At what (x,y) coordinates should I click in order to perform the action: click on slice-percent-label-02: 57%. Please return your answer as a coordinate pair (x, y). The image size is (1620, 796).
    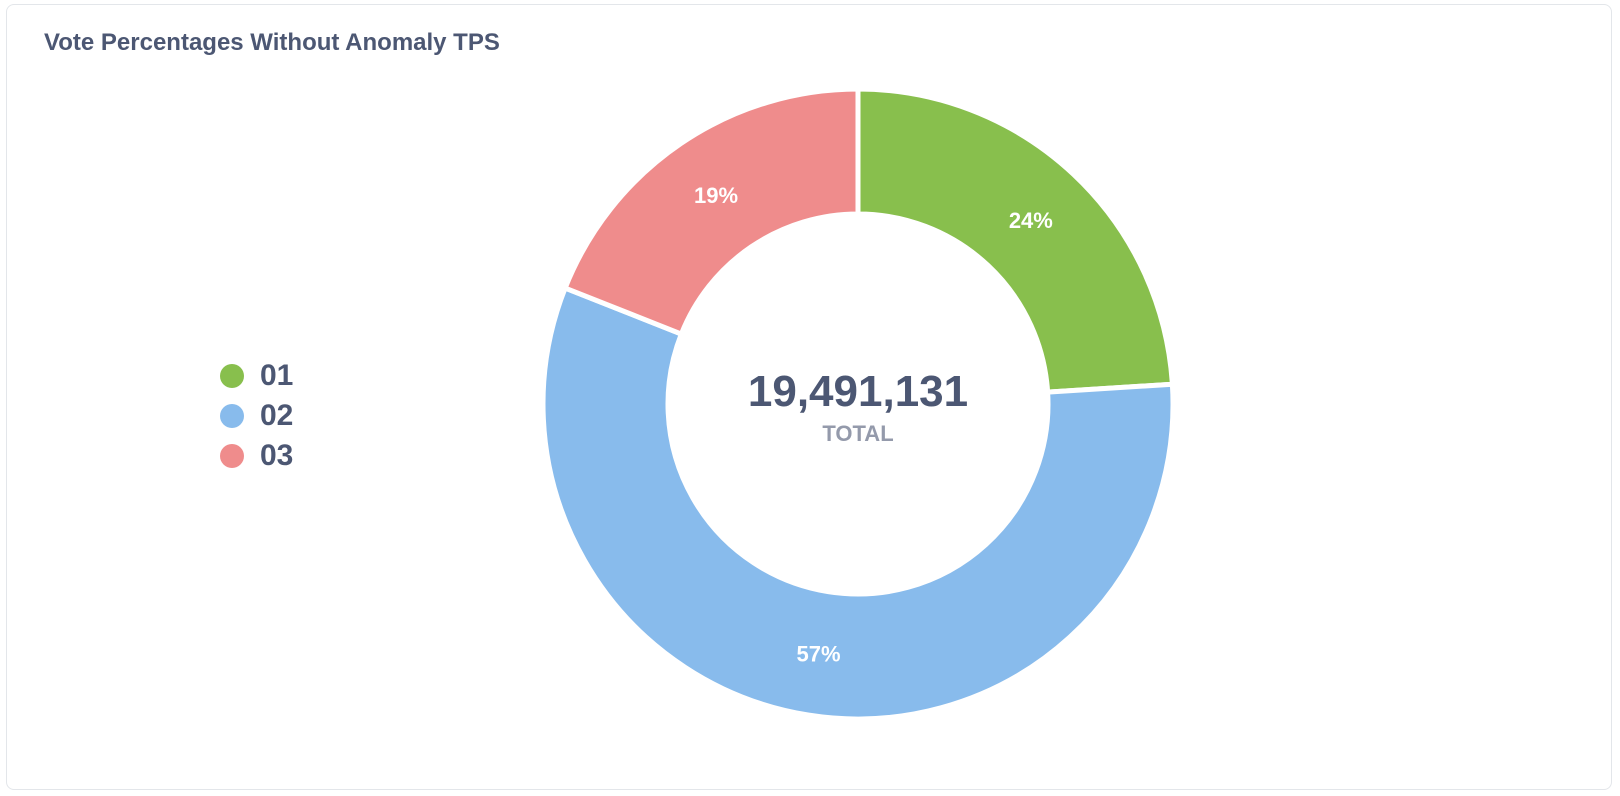
    Looking at the image, I should click on (818, 653).